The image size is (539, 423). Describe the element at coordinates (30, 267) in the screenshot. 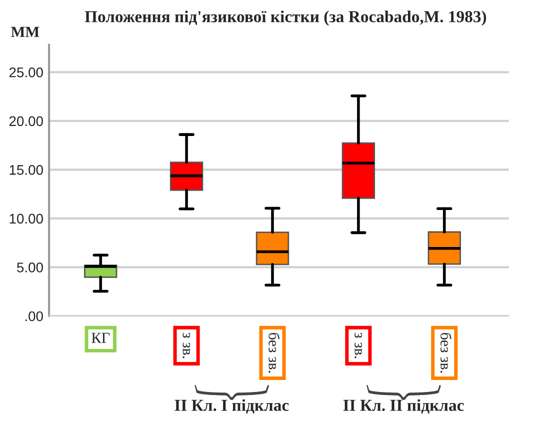

I see `y-tick-label: 5.00` at that location.